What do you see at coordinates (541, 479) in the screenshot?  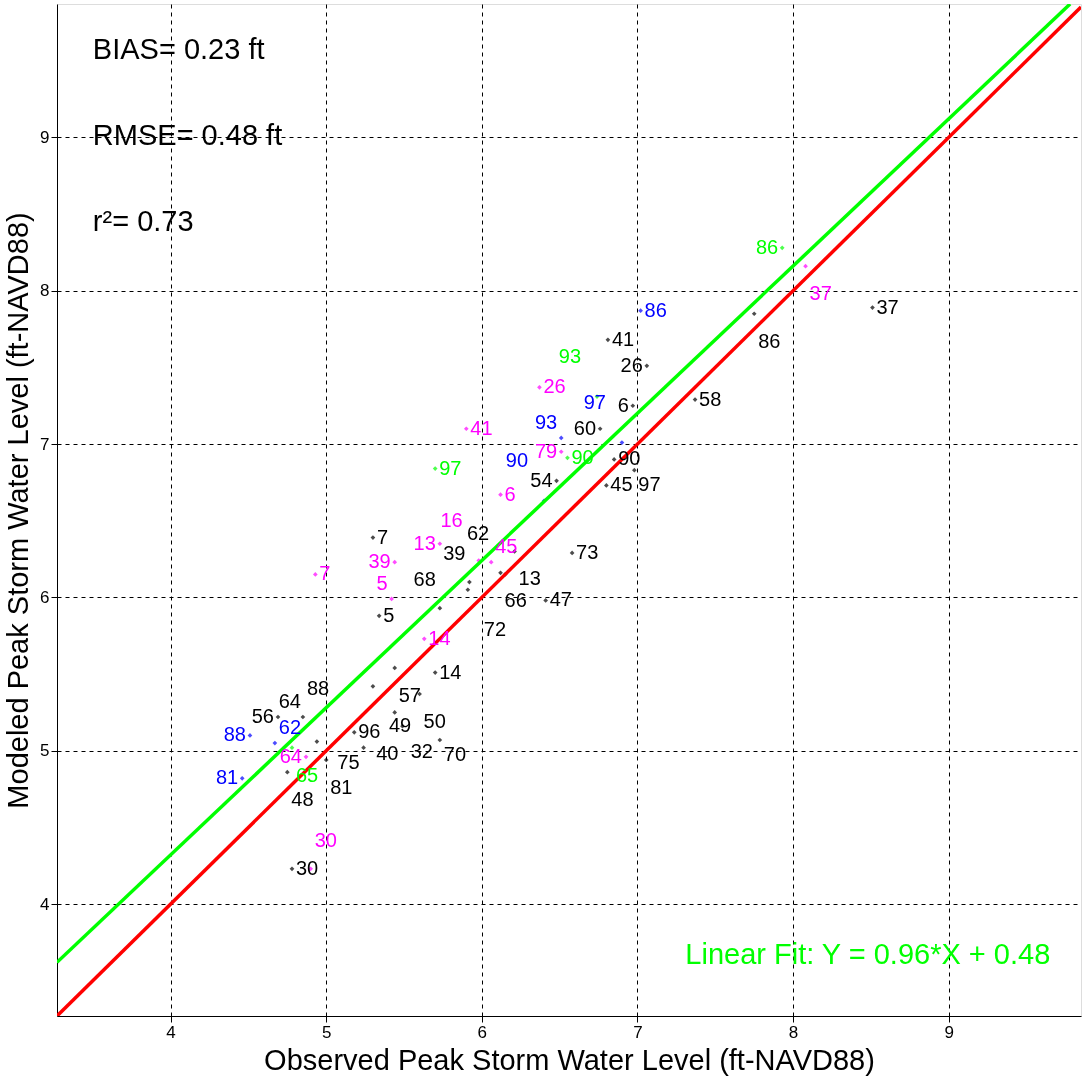 I see `annotation: 54` at bounding box center [541, 479].